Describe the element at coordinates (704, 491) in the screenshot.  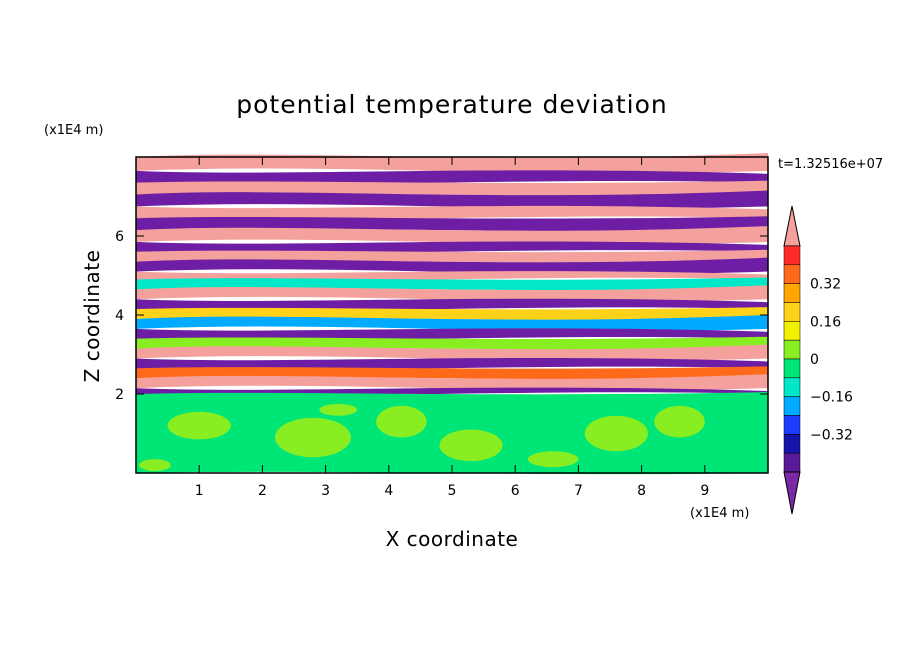
I see `x-tick-label: 9` at that location.